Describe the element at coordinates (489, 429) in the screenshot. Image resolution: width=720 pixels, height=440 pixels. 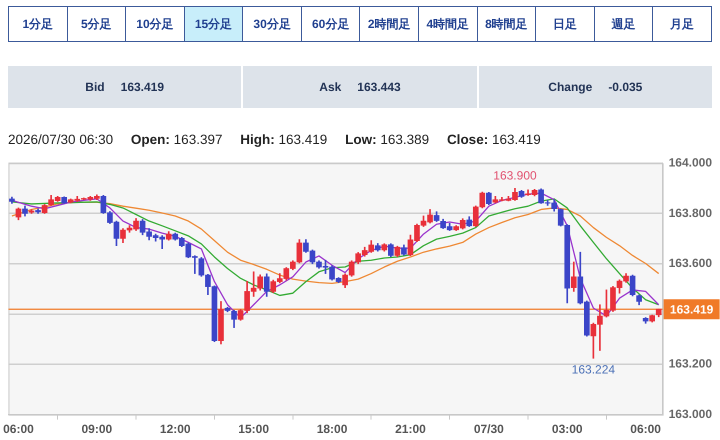
I see `x-tick-label: 07/30` at that location.